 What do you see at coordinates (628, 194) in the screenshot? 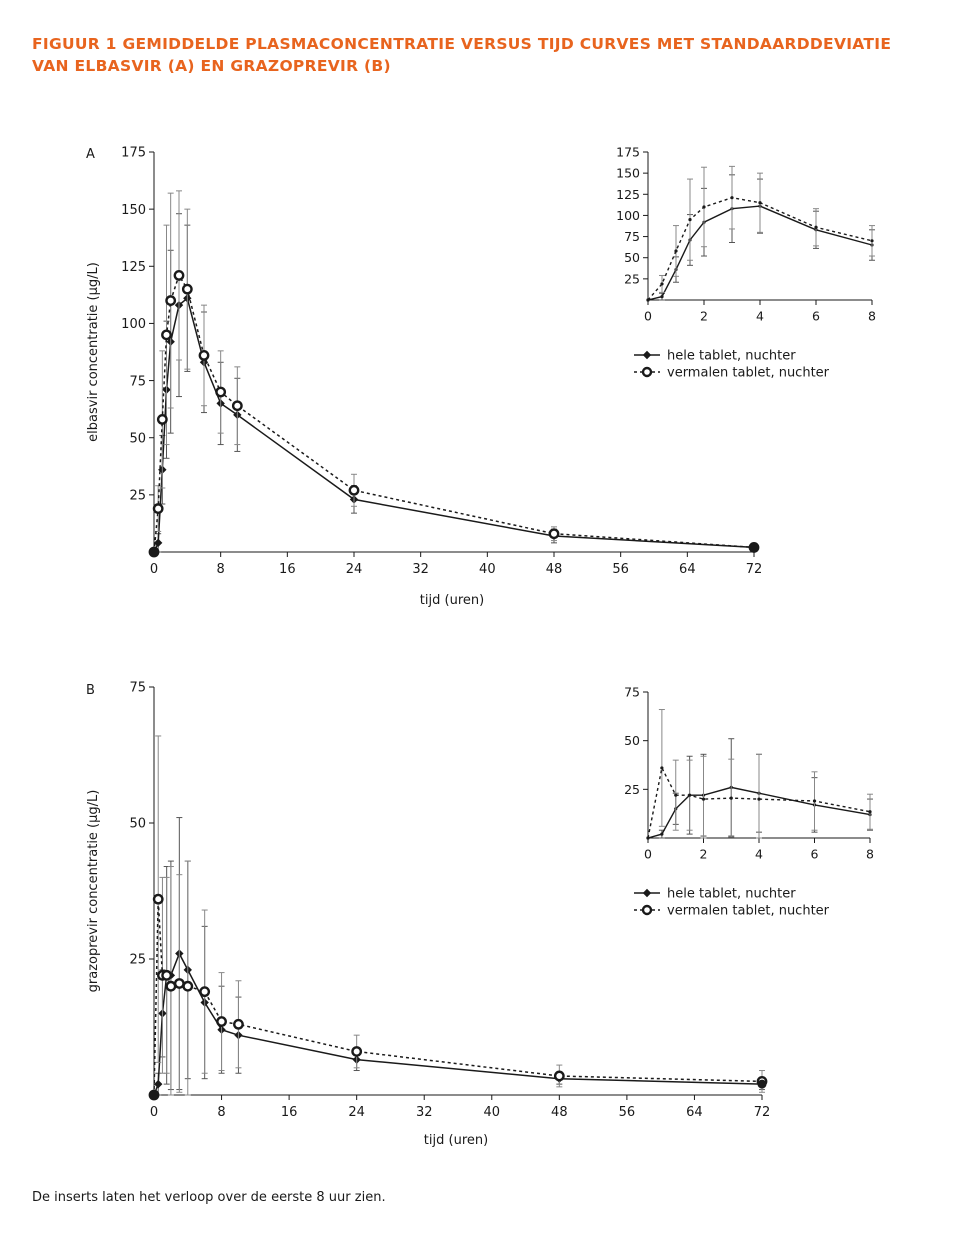
I see `y-tick-label: 125` at bounding box center [628, 194].